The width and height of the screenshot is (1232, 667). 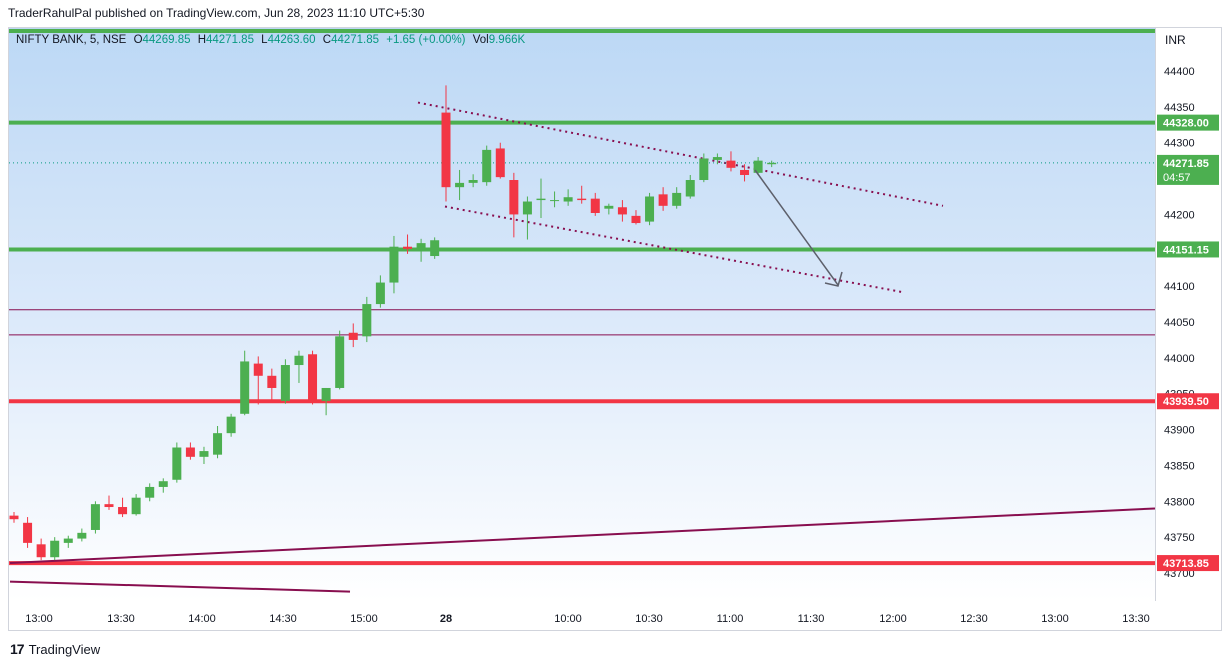 I want to click on x-tick-label: 12:30, so click(x=974, y=619).